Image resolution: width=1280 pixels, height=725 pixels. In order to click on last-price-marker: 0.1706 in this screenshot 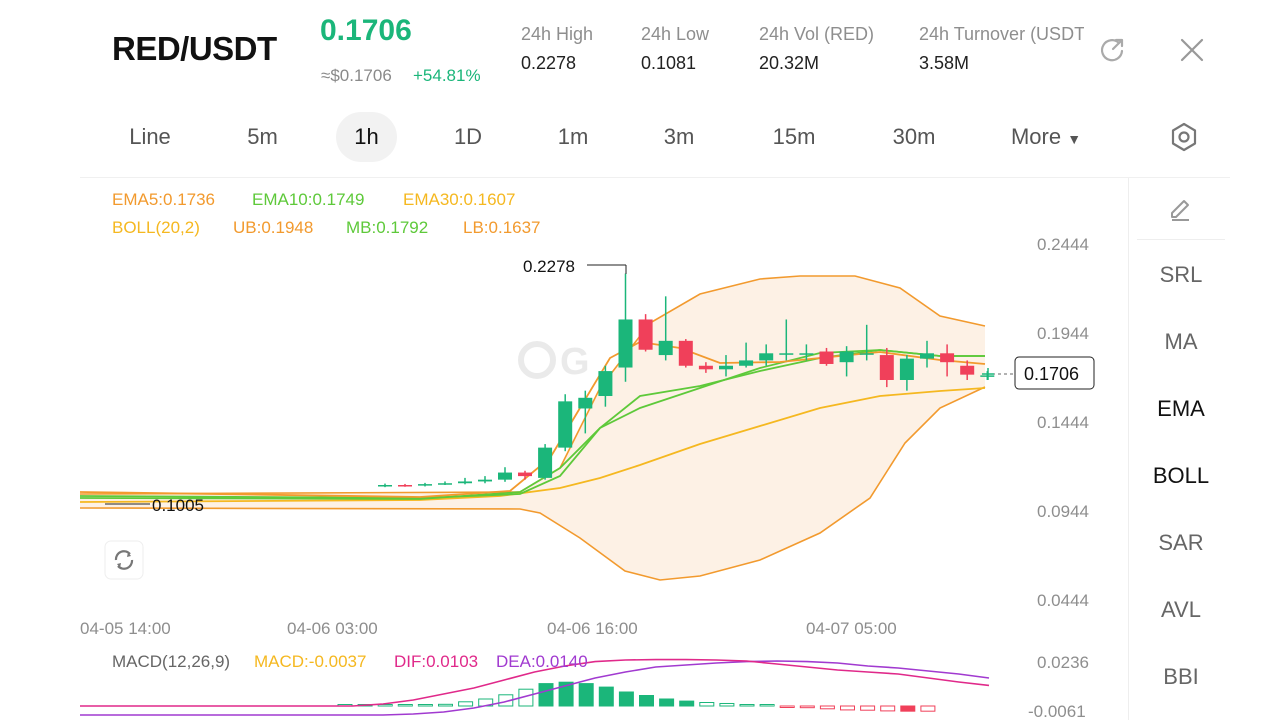, I will do `click(1038, 373)`.